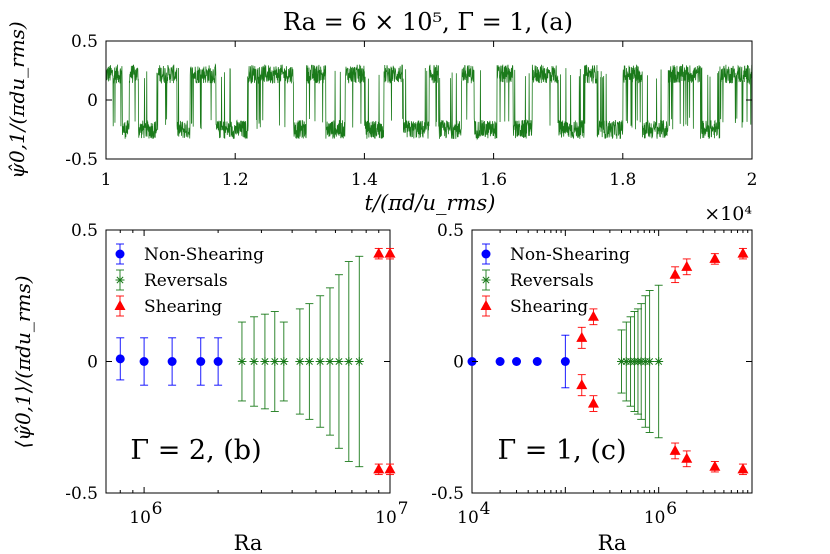 The height and width of the screenshot is (554, 830). Describe the element at coordinates (622, 180) in the screenshot. I see `x-tick-label: 1.8` at that location.